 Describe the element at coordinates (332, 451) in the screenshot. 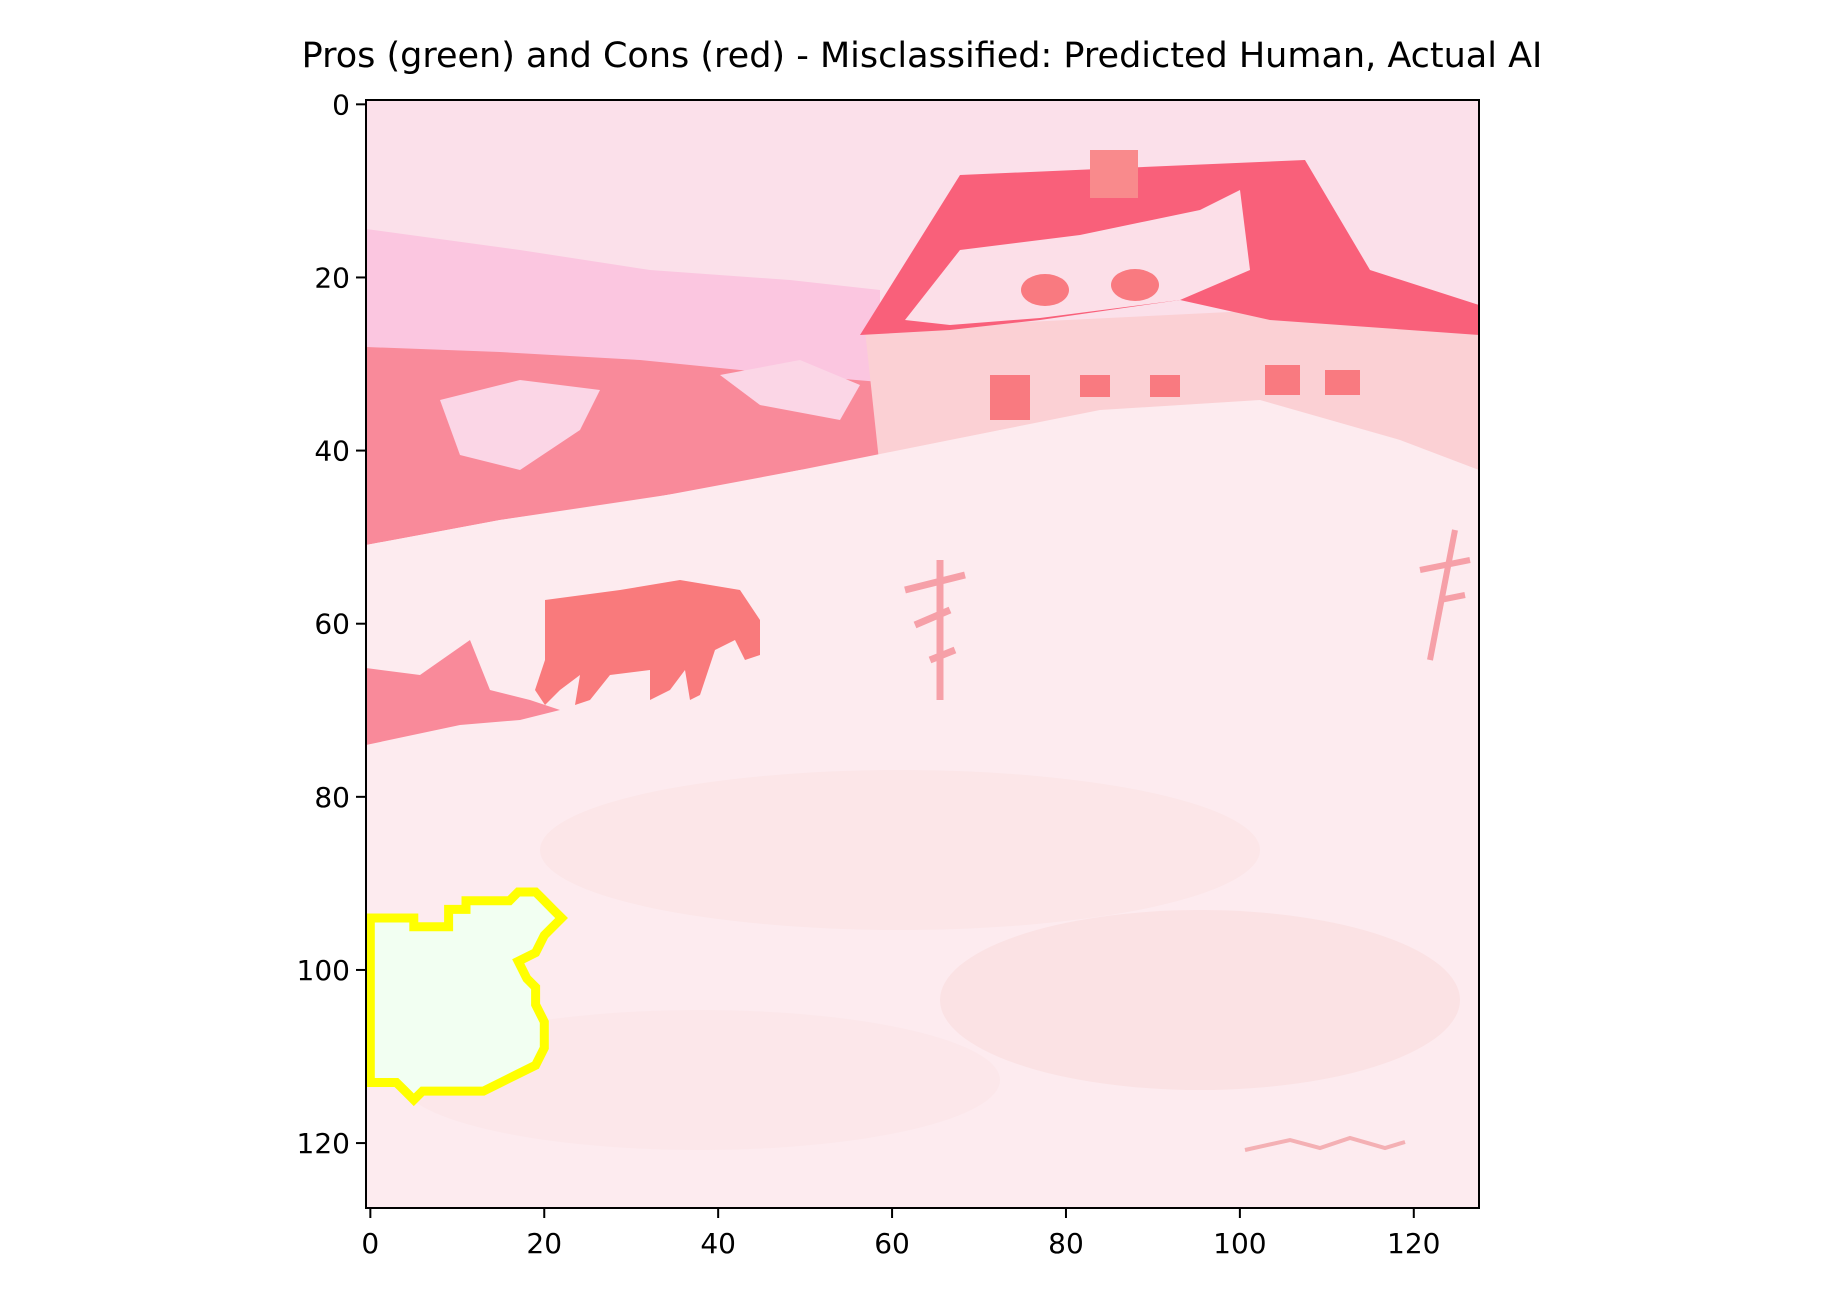

I see `y-tick-label: 40` at that location.